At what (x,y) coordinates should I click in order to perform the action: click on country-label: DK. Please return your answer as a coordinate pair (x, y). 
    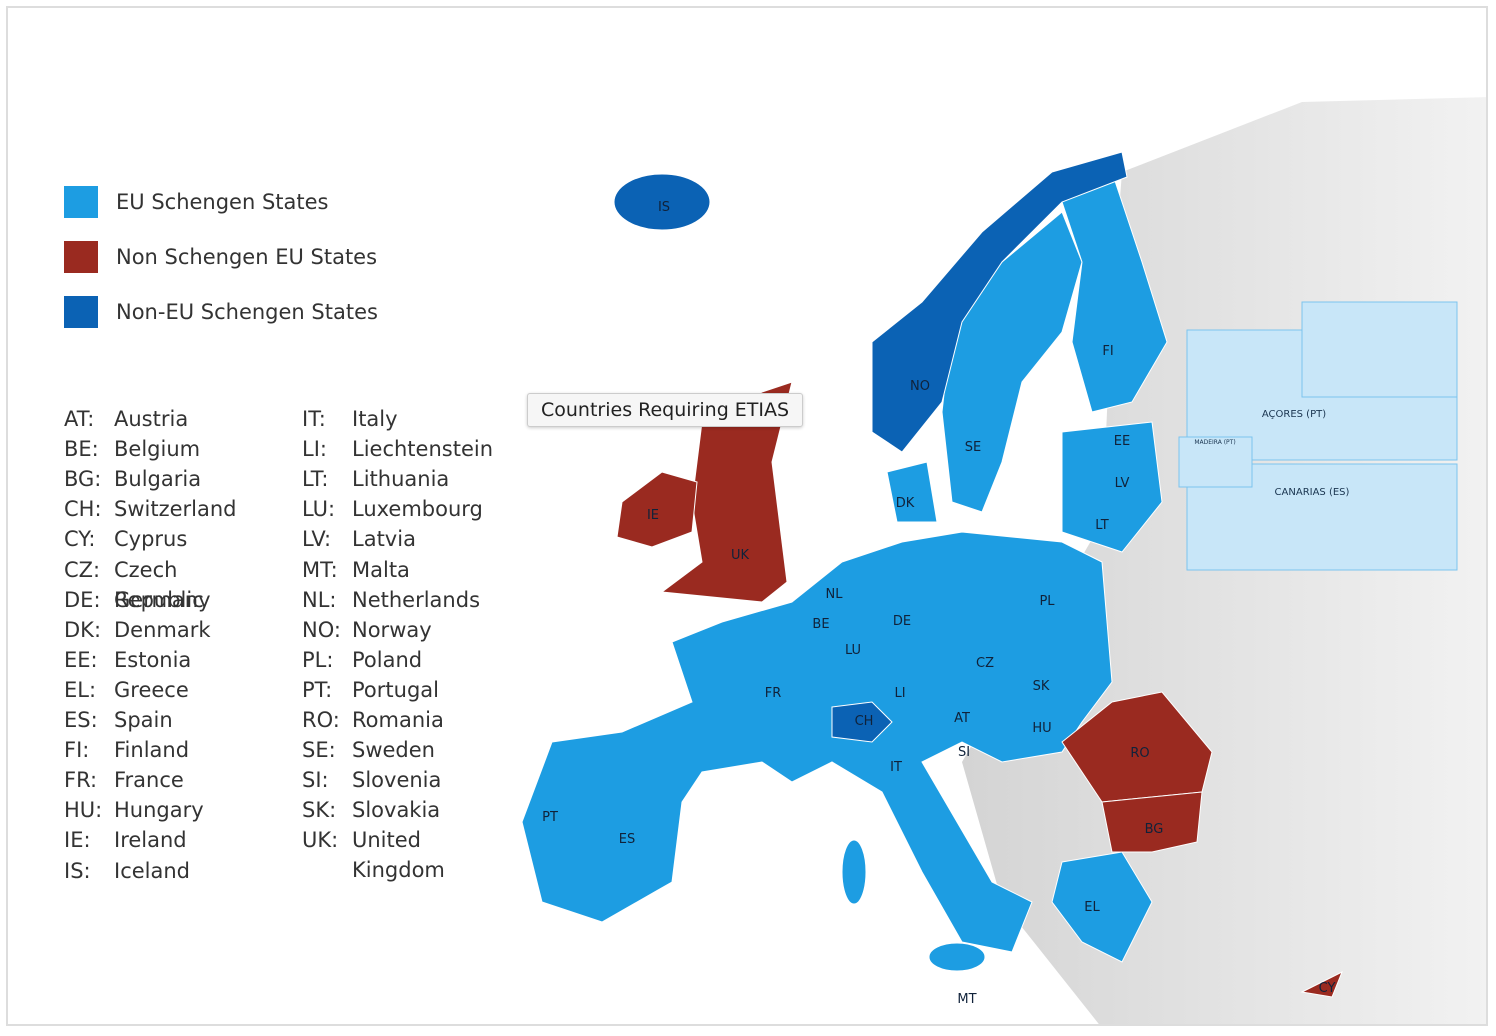
    Looking at the image, I should click on (905, 503).